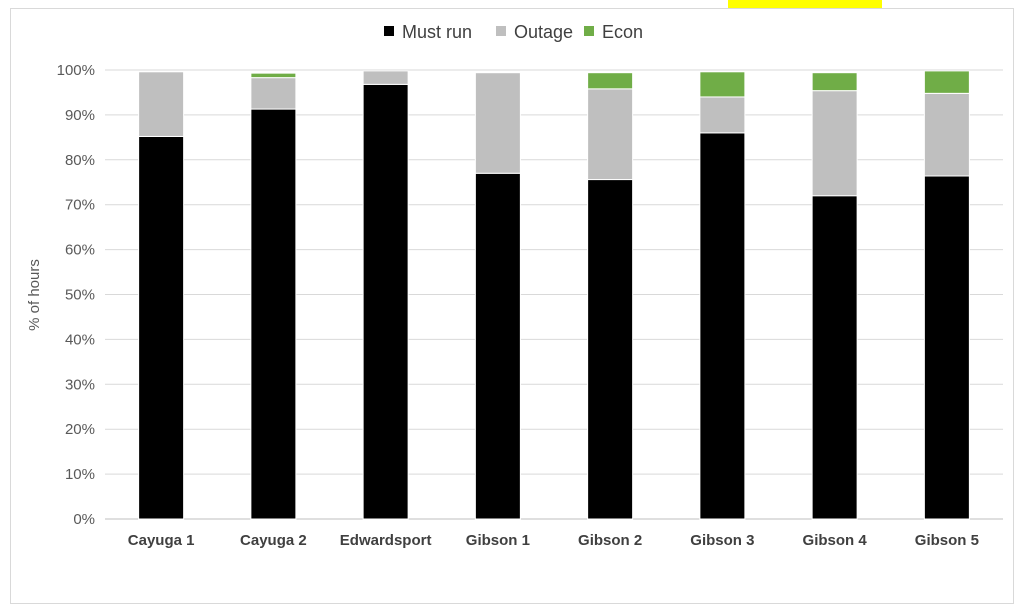 The height and width of the screenshot is (608, 1016). I want to click on legend-item: Econ, so click(613, 32).